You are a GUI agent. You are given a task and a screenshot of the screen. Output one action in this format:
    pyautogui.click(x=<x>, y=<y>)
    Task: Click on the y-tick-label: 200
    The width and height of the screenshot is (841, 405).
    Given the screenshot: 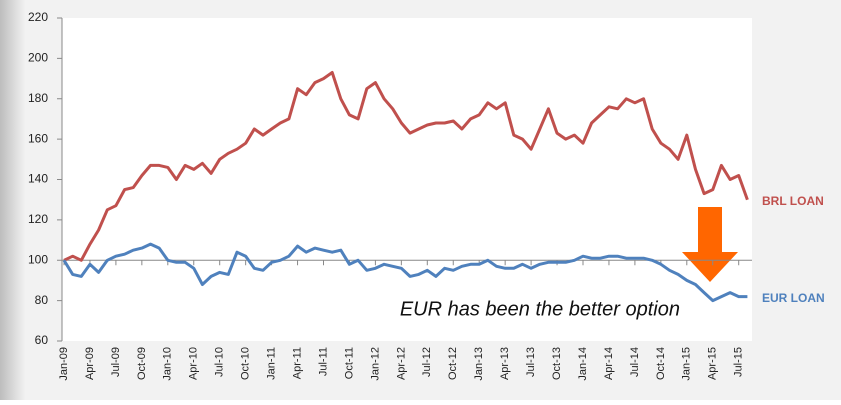 What is the action you would take?
    pyautogui.click(x=38, y=58)
    